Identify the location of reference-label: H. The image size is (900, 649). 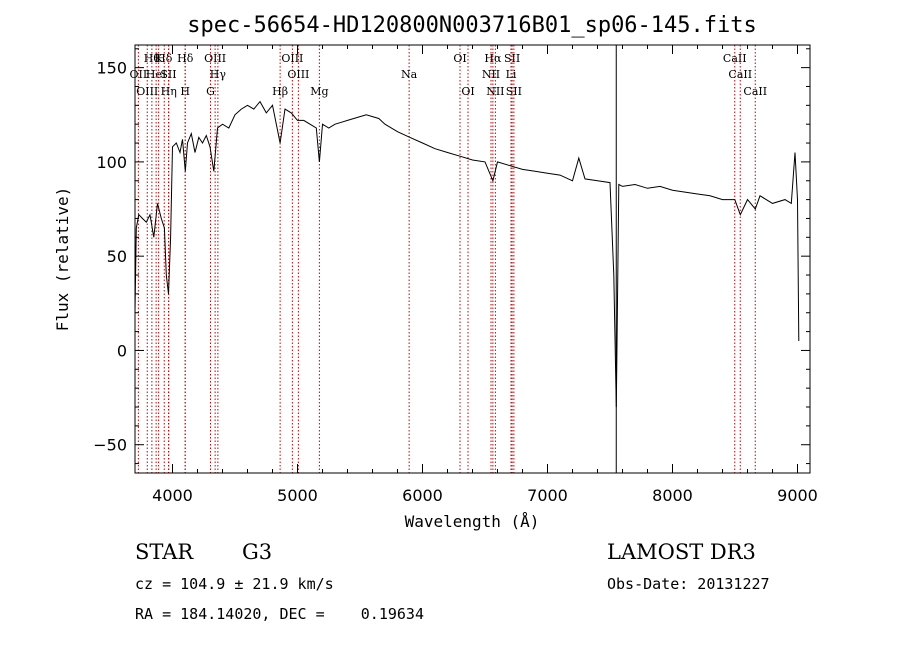
(185, 91).